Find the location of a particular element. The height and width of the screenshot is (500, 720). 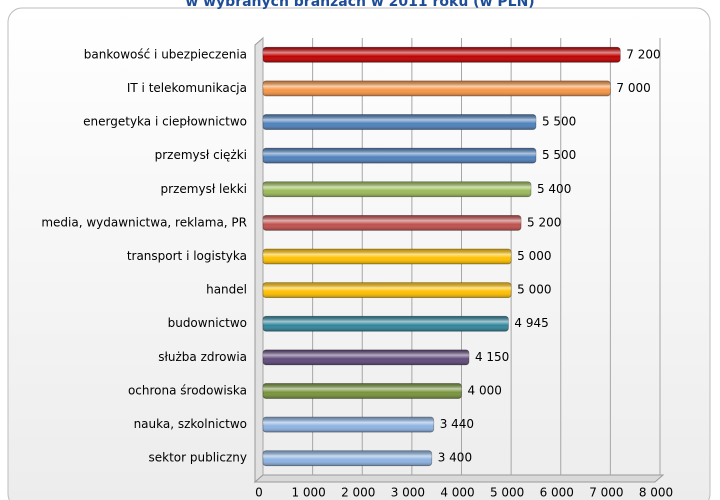

x-tick-label: 1 000 is located at coordinates (308, 493).